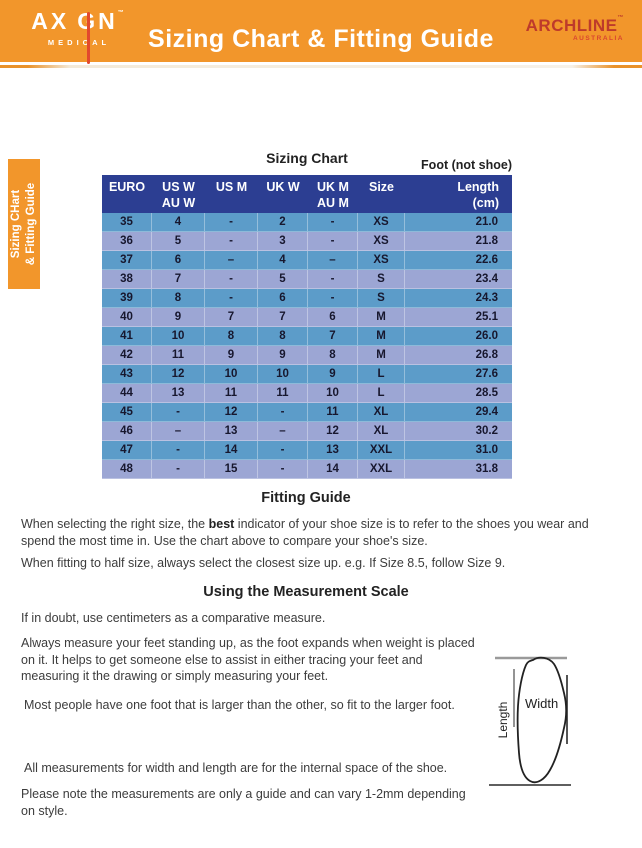 This screenshot has width=642, height=848. I want to click on table-cell: 43, so click(127, 374).